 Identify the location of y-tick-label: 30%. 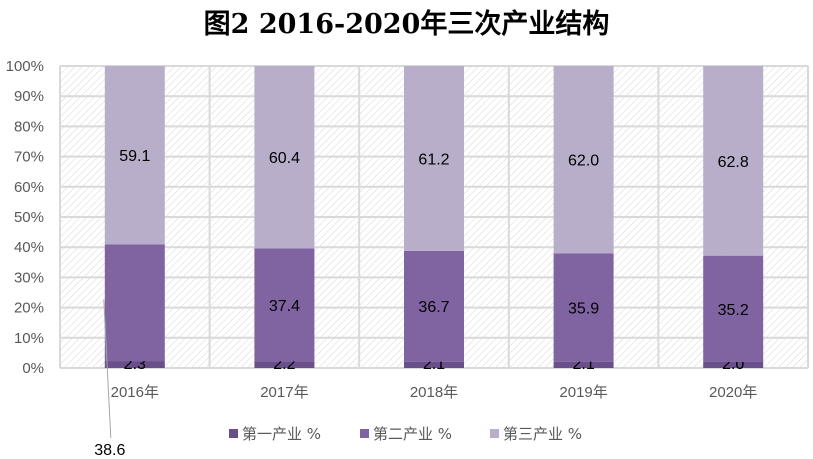
(29, 277).